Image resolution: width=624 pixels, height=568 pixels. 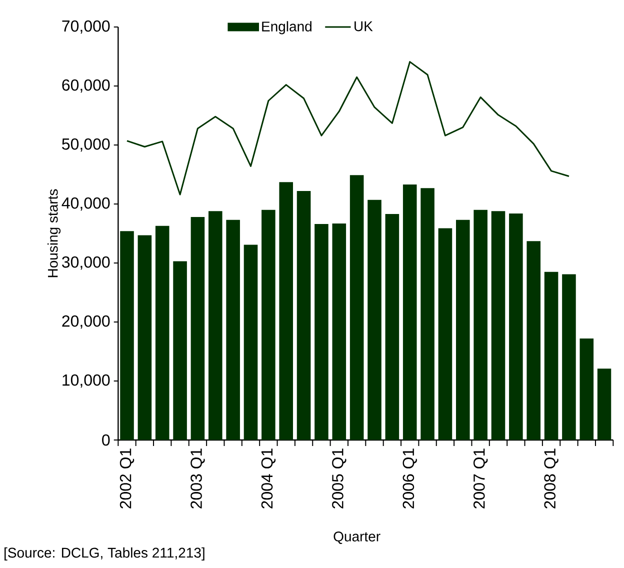 What do you see at coordinates (86, 145) in the screenshot?
I see `y-tick-label: 50,000` at bounding box center [86, 145].